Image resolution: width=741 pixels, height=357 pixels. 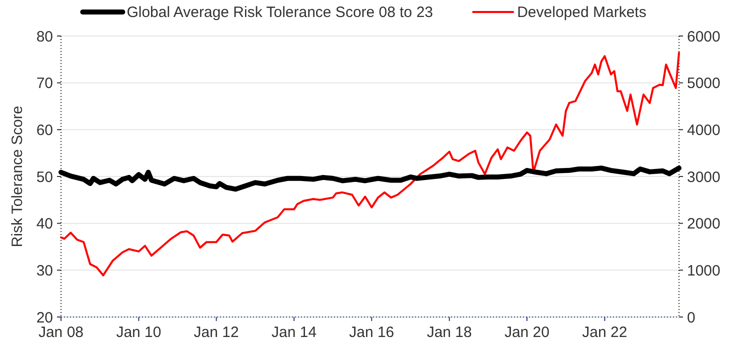 I want to click on y-tick-label: 30, so click(x=44, y=271).